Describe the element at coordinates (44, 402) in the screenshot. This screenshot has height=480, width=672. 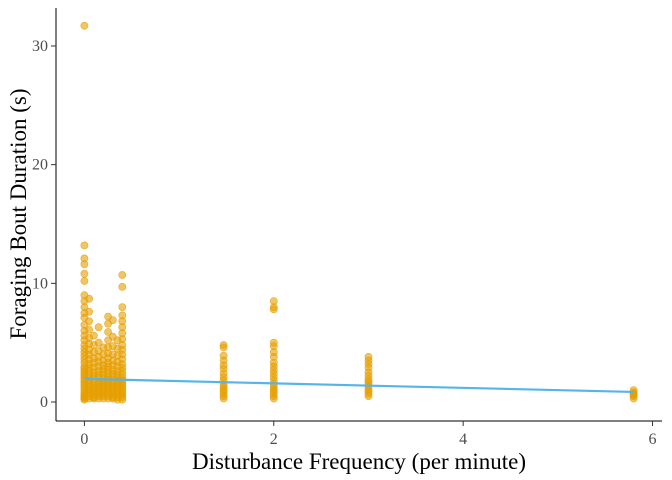
I see `y-tick-label: 0` at that location.